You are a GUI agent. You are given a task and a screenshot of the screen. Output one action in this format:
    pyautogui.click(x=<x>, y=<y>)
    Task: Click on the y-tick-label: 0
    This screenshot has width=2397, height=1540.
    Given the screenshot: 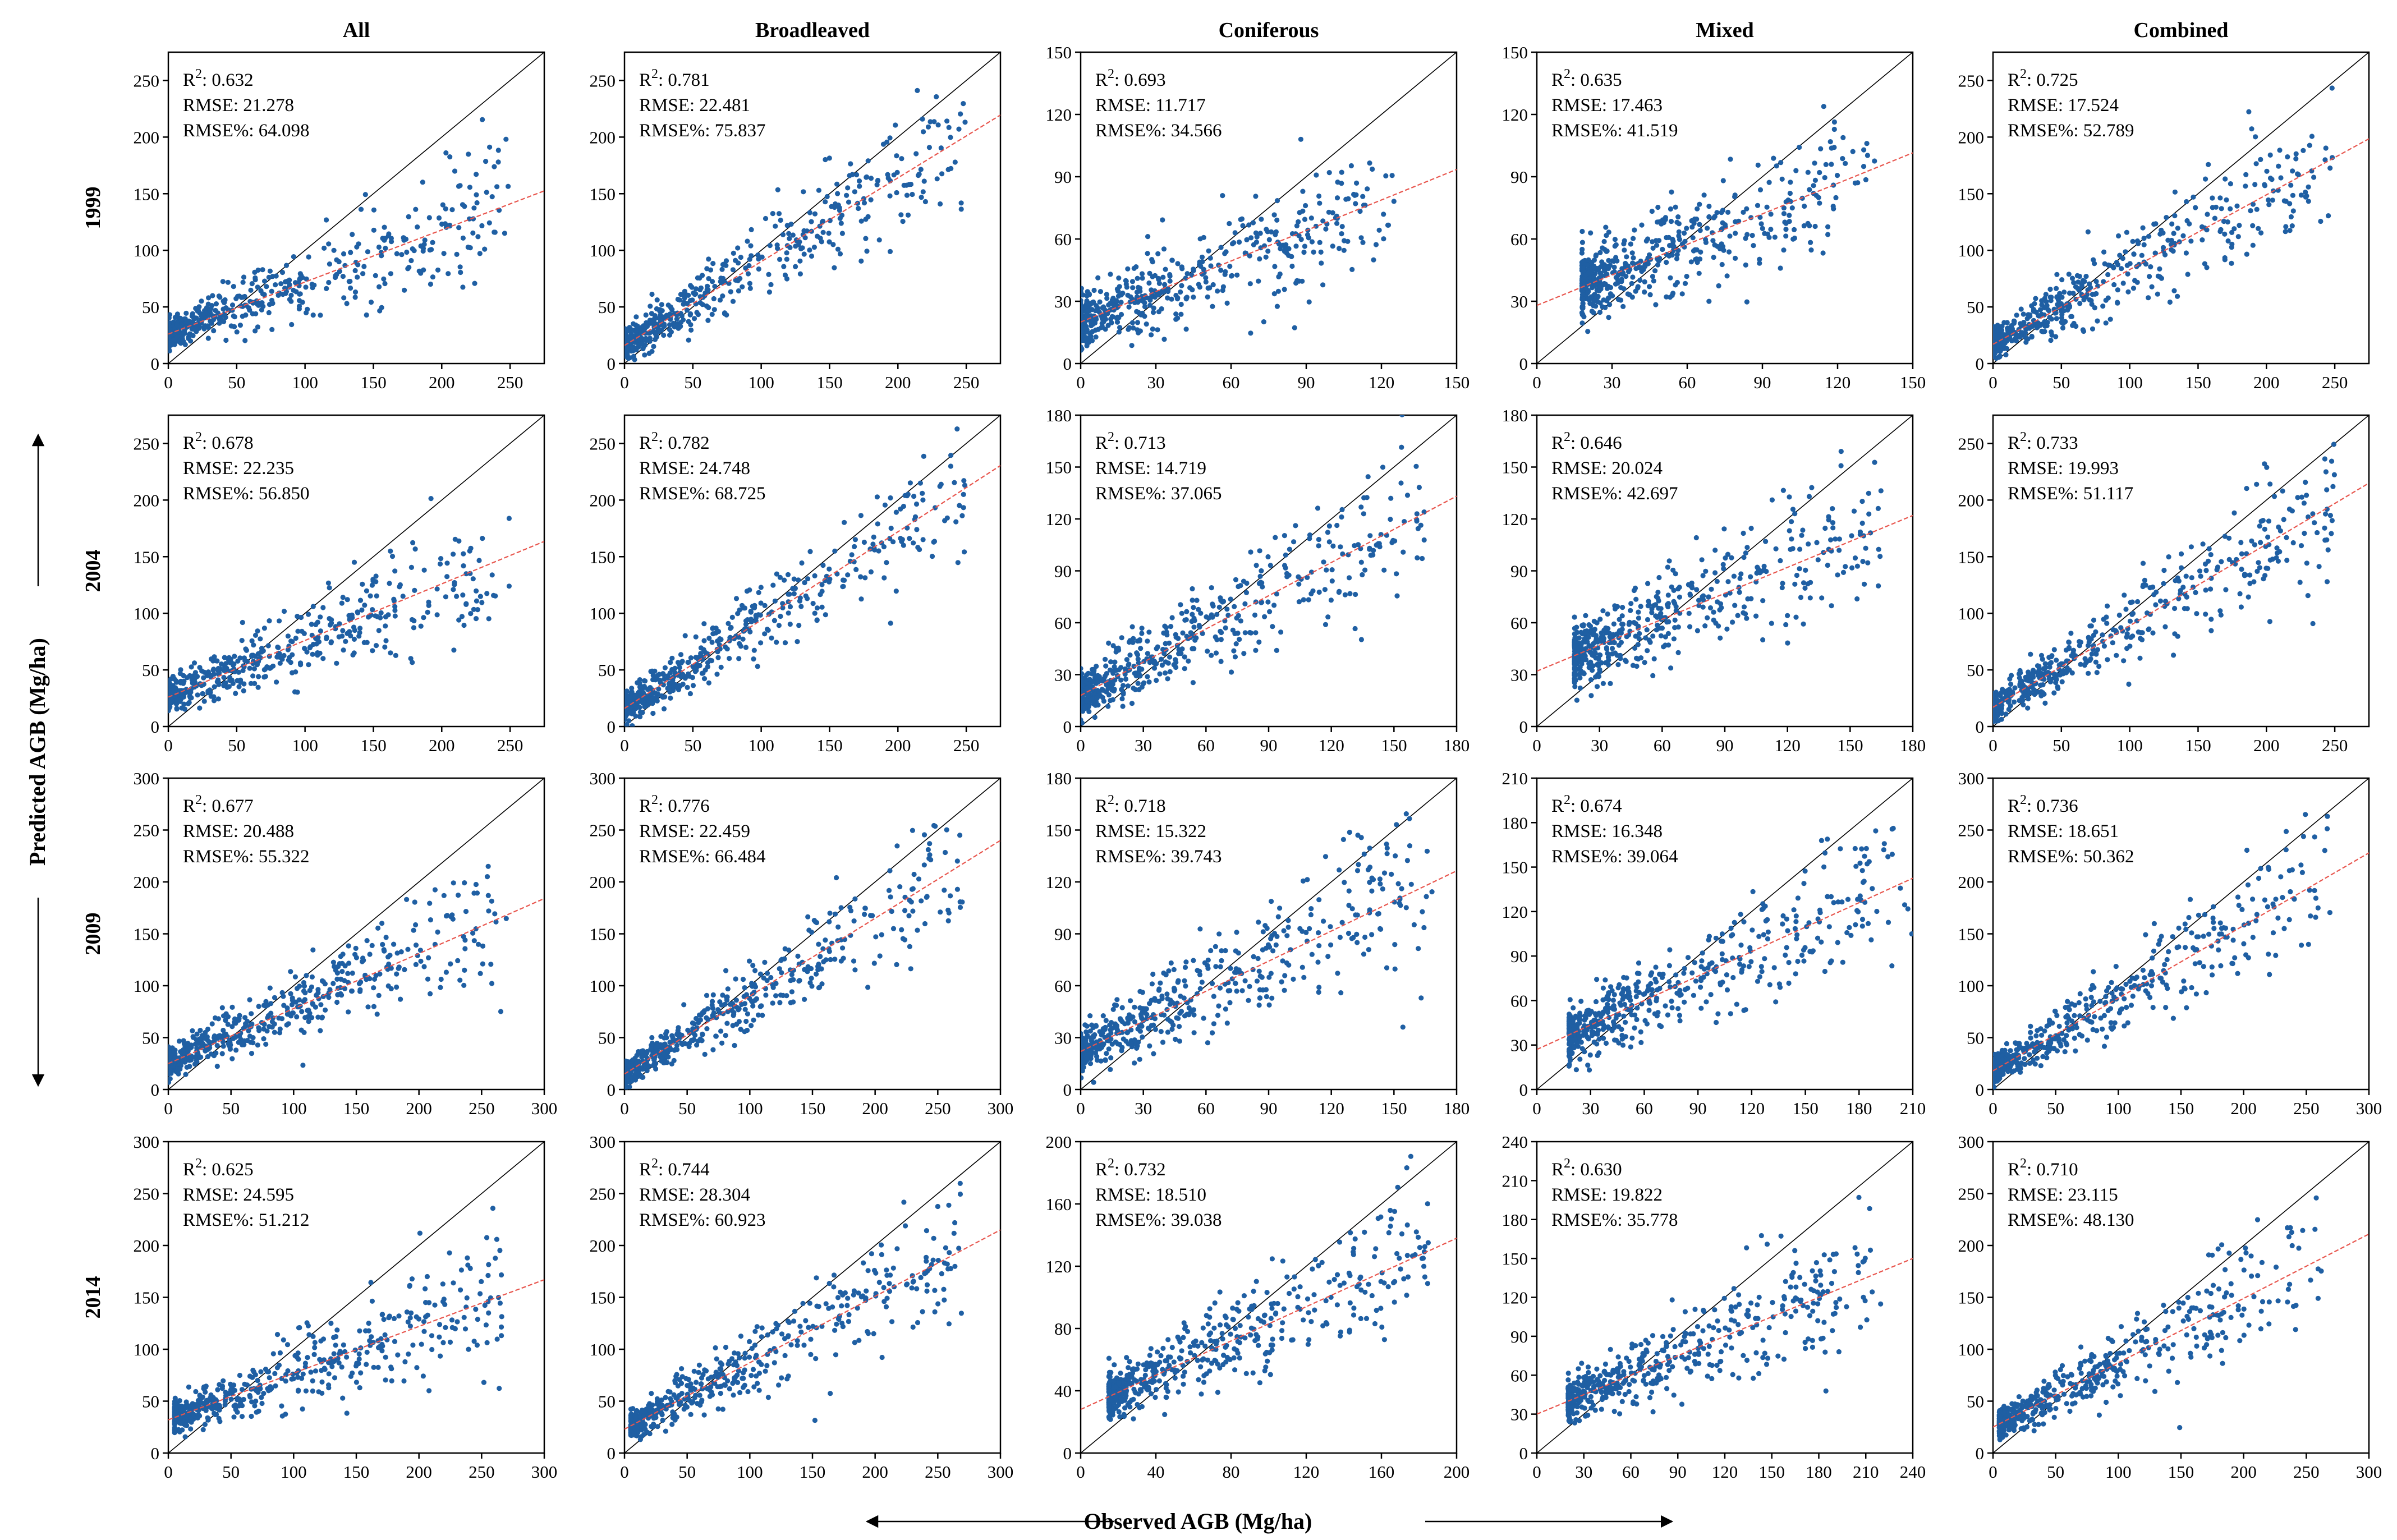 What is the action you would take?
    pyautogui.click(x=611, y=727)
    